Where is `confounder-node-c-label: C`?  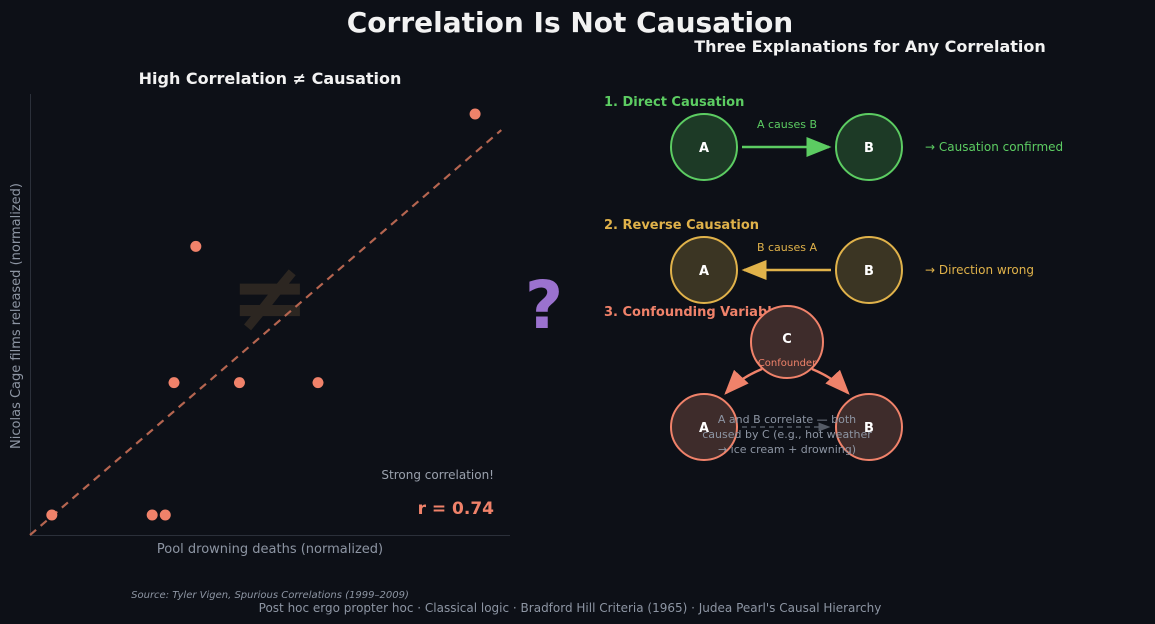 confounder-node-c-label: C is located at coordinates (787, 339).